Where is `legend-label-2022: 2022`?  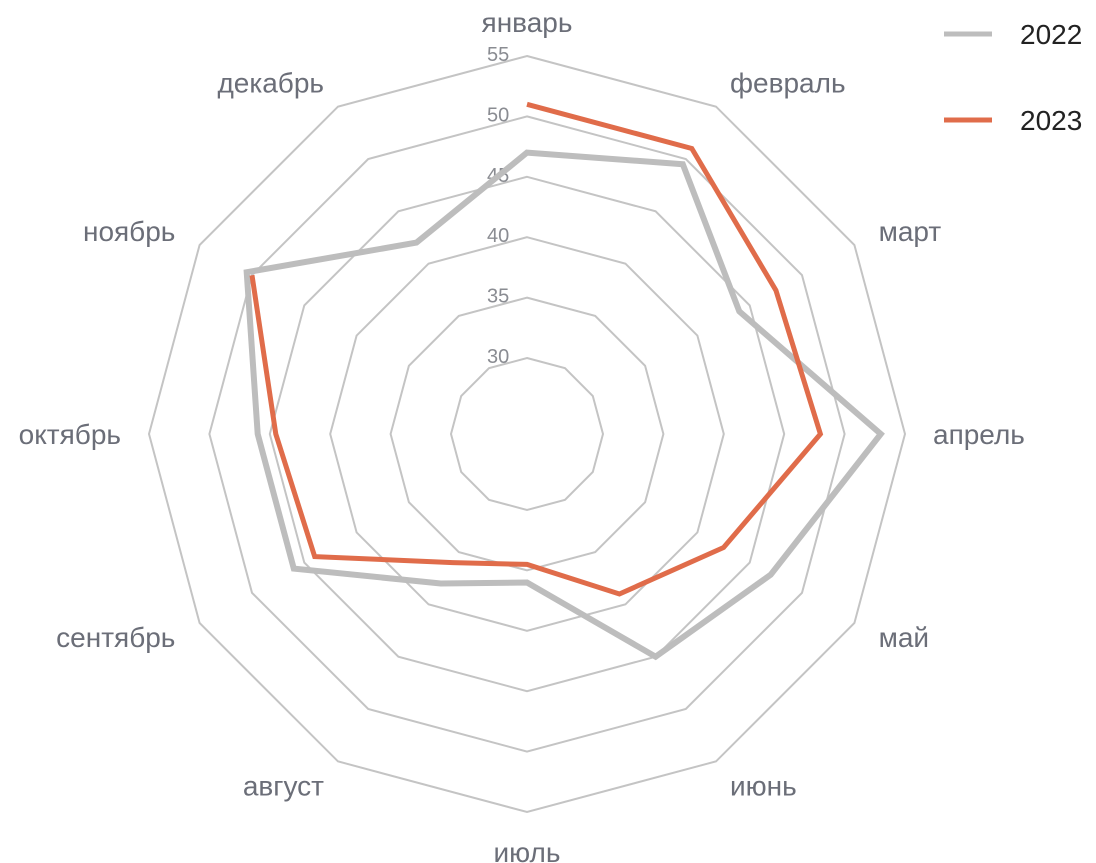
legend-label-2022: 2022 is located at coordinates (1051, 34).